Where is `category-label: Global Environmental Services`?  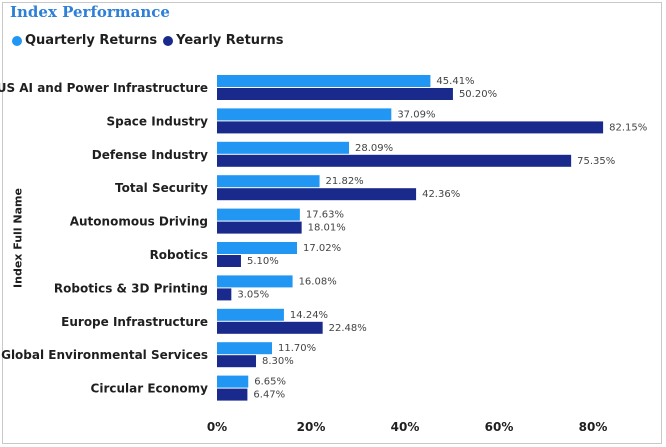
category-label: Global Environmental Services is located at coordinates (104, 355).